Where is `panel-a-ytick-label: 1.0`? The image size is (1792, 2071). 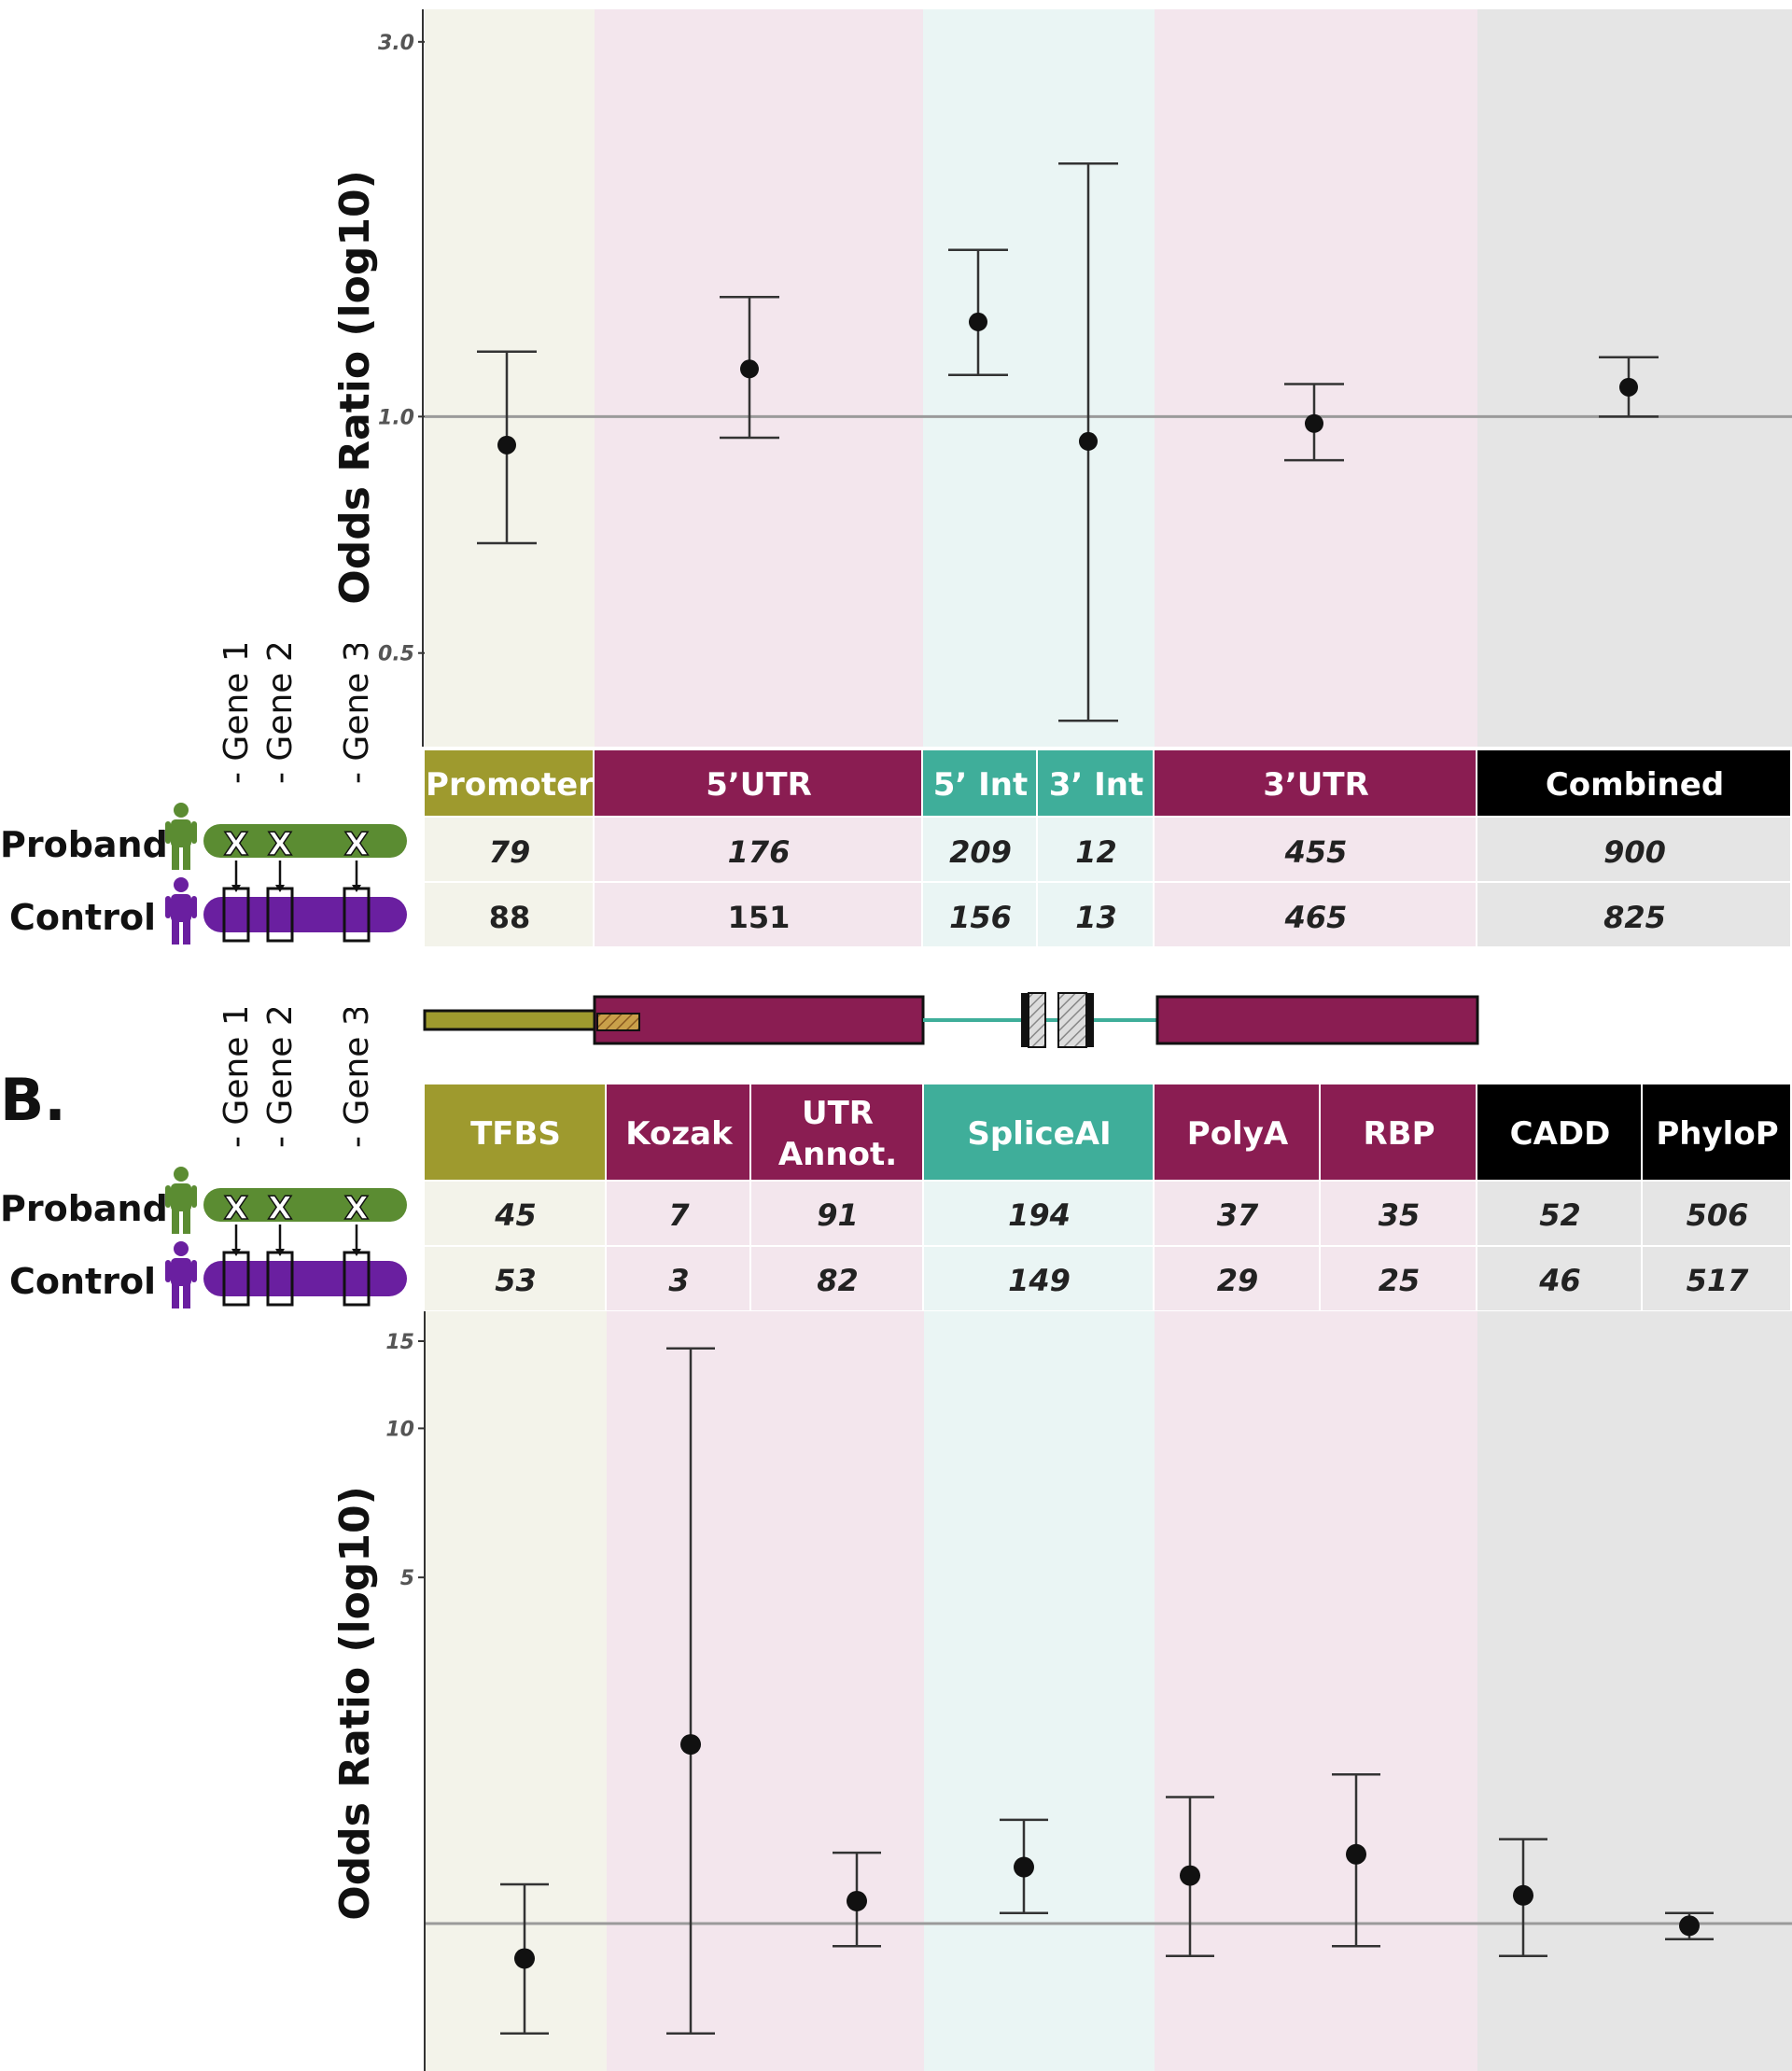
panel-a-ytick-label: 1.0 is located at coordinates (396, 417).